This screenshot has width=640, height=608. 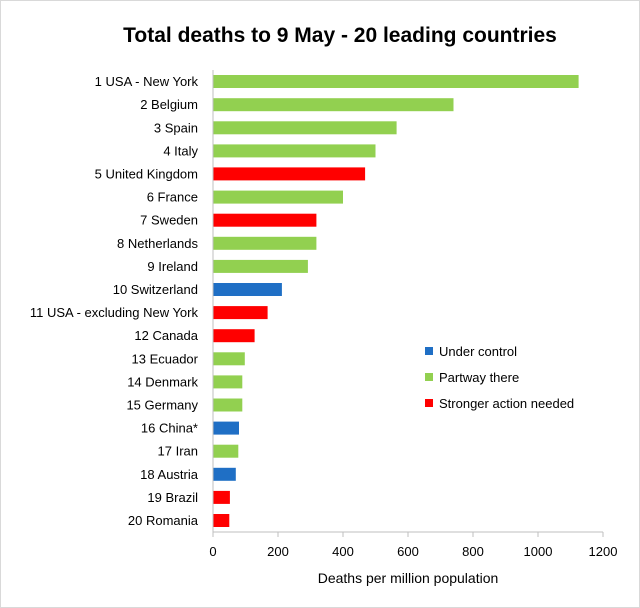 What do you see at coordinates (169, 474) in the screenshot?
I see `category-label: 18 Austria` at bounding box center [169, 474].